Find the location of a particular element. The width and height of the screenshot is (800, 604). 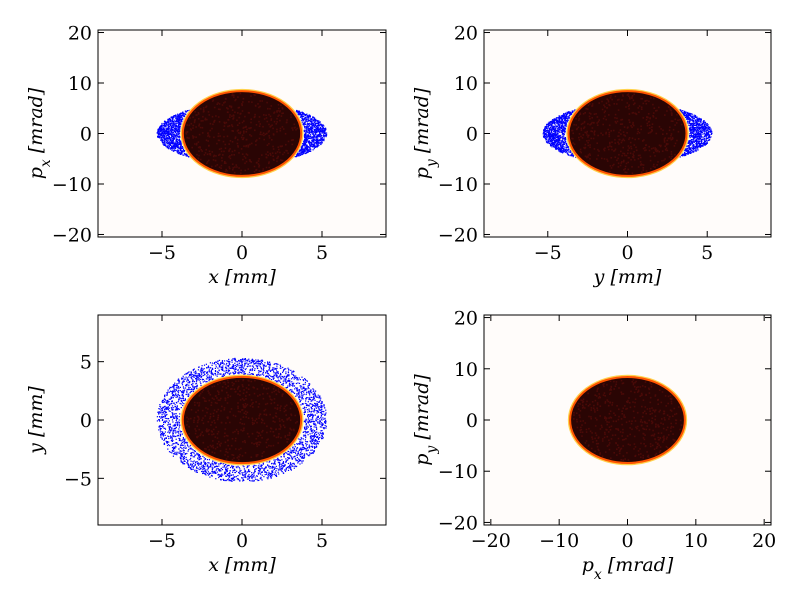

y-axis-label: y [mm] is located at coordinates (36, 420).